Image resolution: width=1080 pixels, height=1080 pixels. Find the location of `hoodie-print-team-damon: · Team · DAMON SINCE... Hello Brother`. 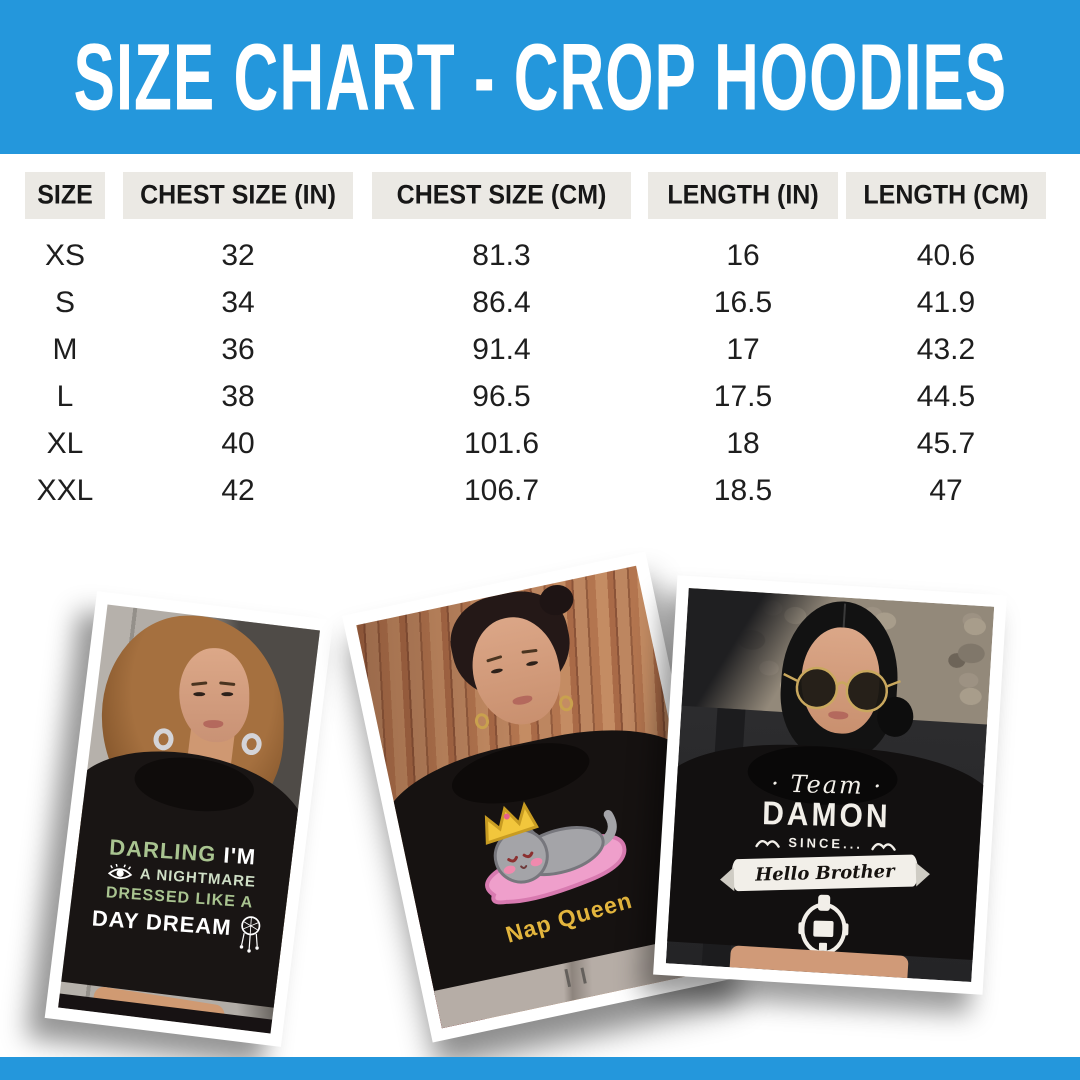

hoodie-print-team-damon: · Team · DAMON SINCE... Hello Brother is located at coordinates (830, 865).